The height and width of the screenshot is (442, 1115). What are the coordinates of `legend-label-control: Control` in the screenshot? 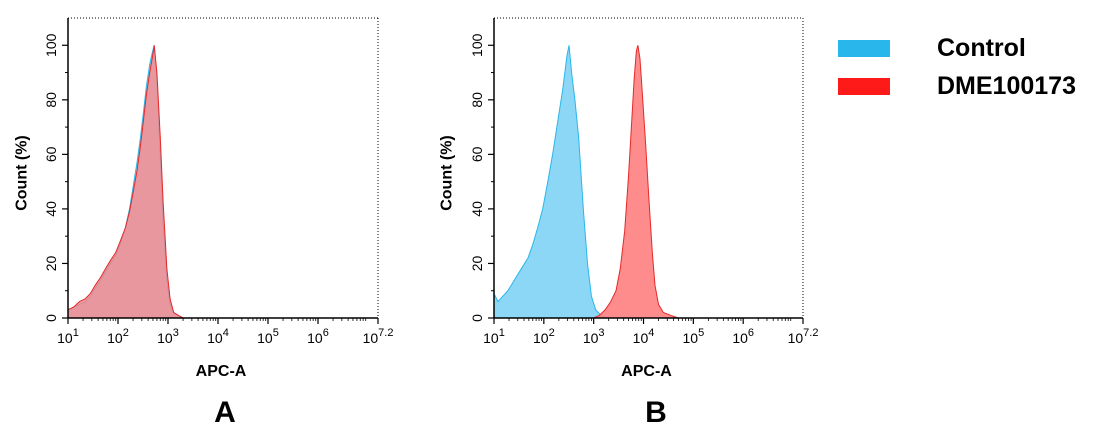 It's located at (981, 48).